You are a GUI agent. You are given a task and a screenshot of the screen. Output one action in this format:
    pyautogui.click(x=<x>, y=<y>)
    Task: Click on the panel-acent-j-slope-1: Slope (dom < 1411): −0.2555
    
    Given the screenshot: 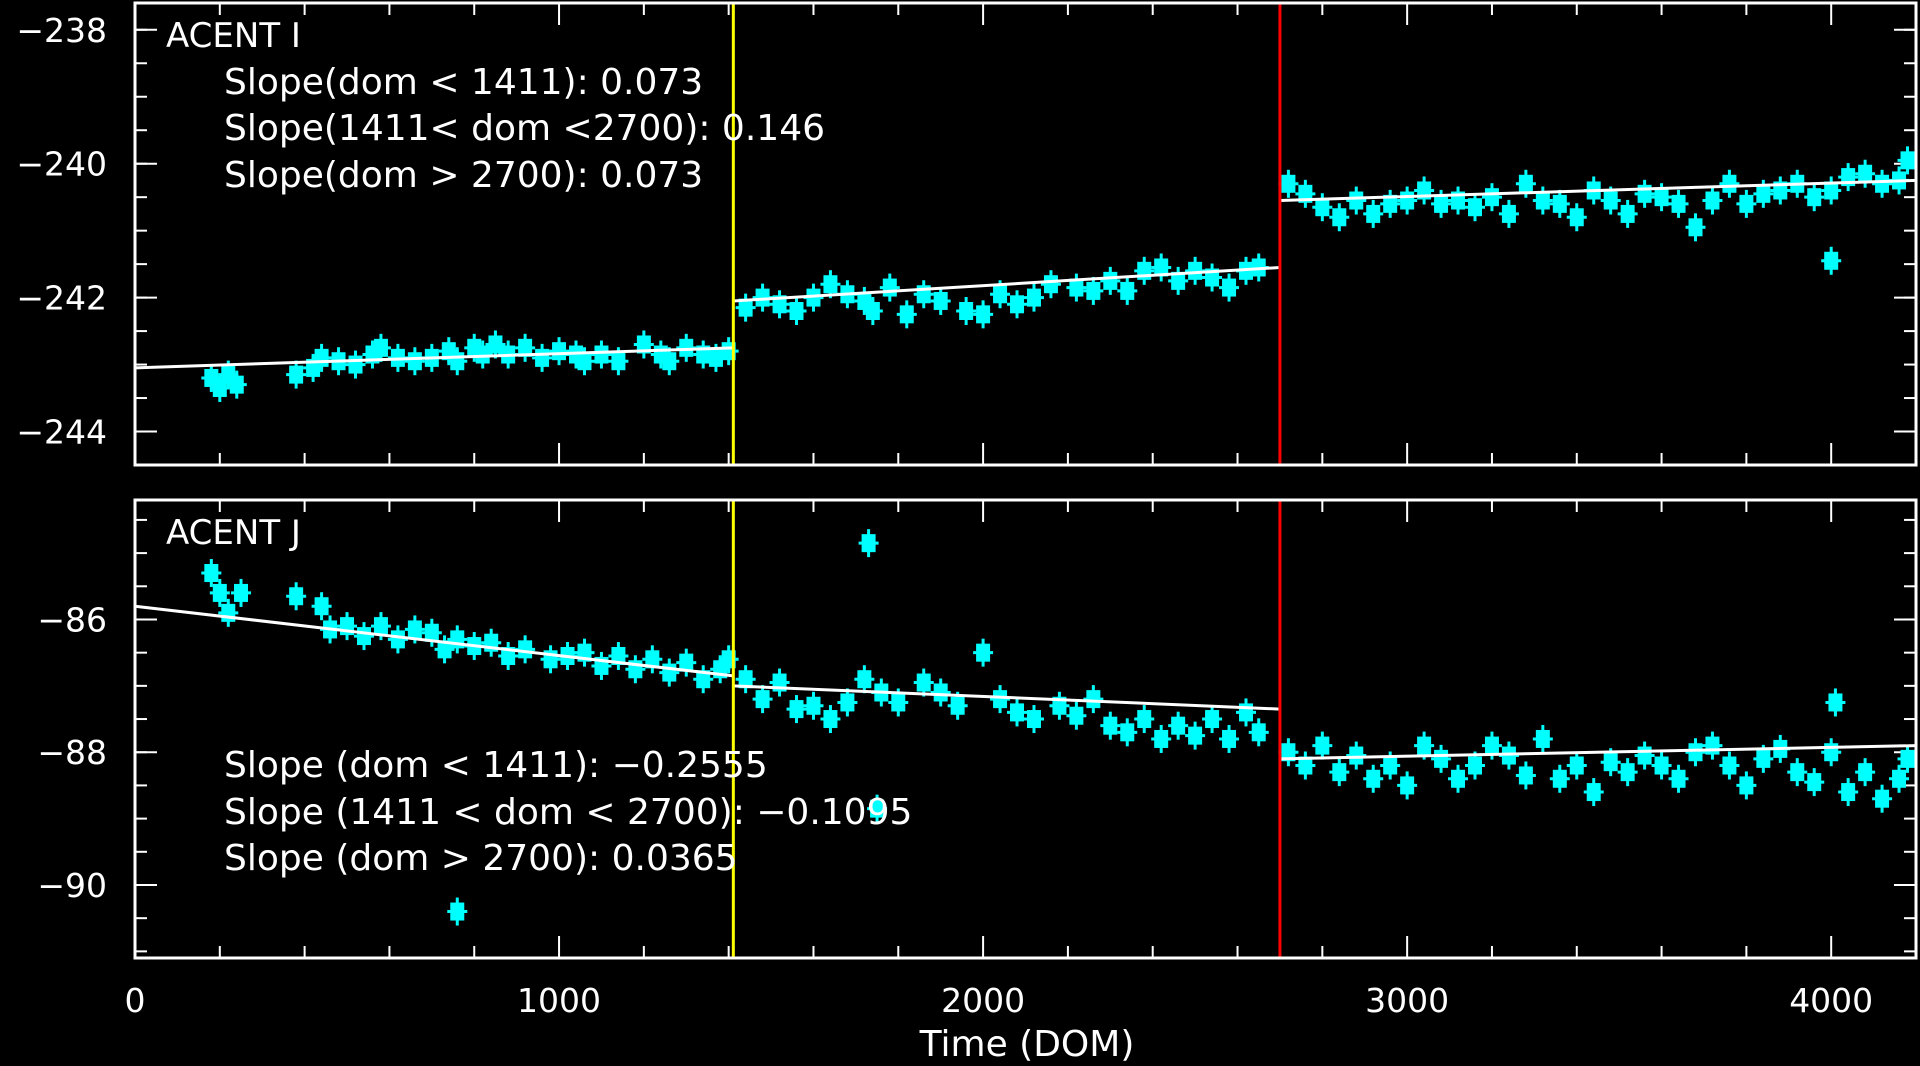 What is the action you would take?
    pyautogui.click(x=496, y=765)
    